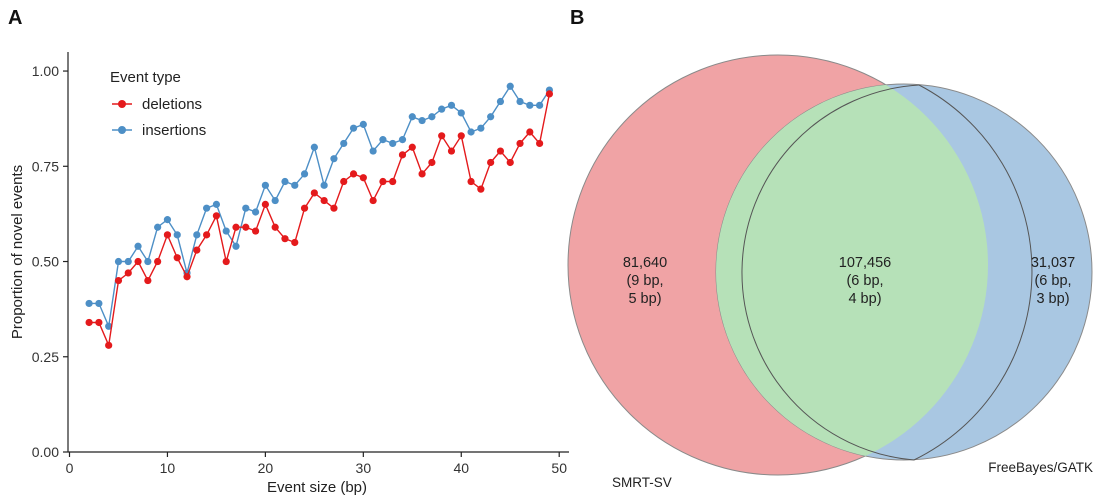 This screenshot has width=1099, height=495. What do you see at coordinates (45, 357) in the screenshot?
I see `y-tick-label: 0.25` at bounding box center [45, 357].